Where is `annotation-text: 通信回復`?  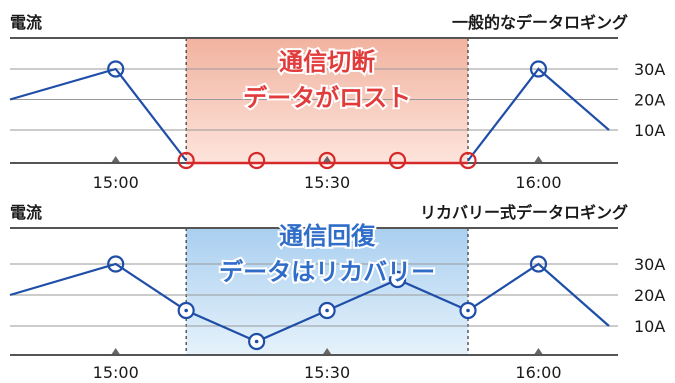
annotation-text: 通信回復 is located at coordinates (327, 236).